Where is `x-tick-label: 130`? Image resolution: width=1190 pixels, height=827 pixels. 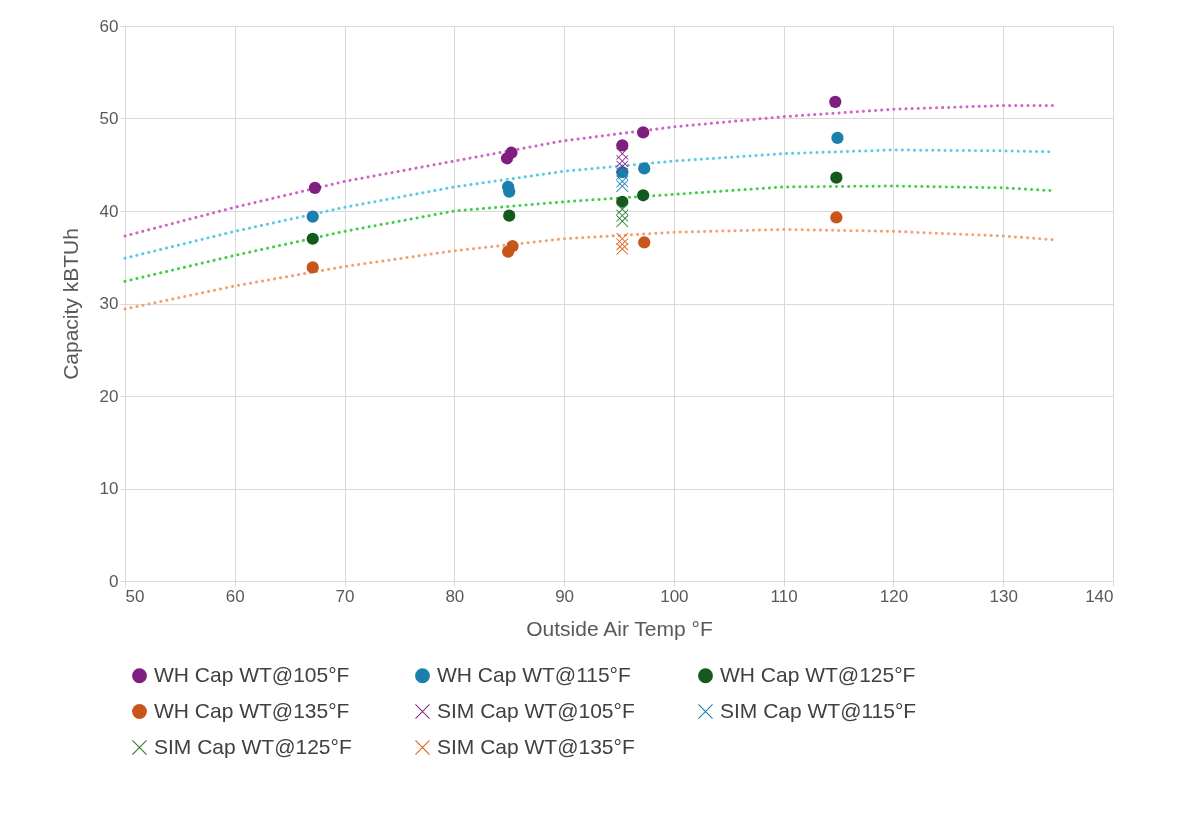
x-tick-label: 130 is located at coordinates (1003, 596).